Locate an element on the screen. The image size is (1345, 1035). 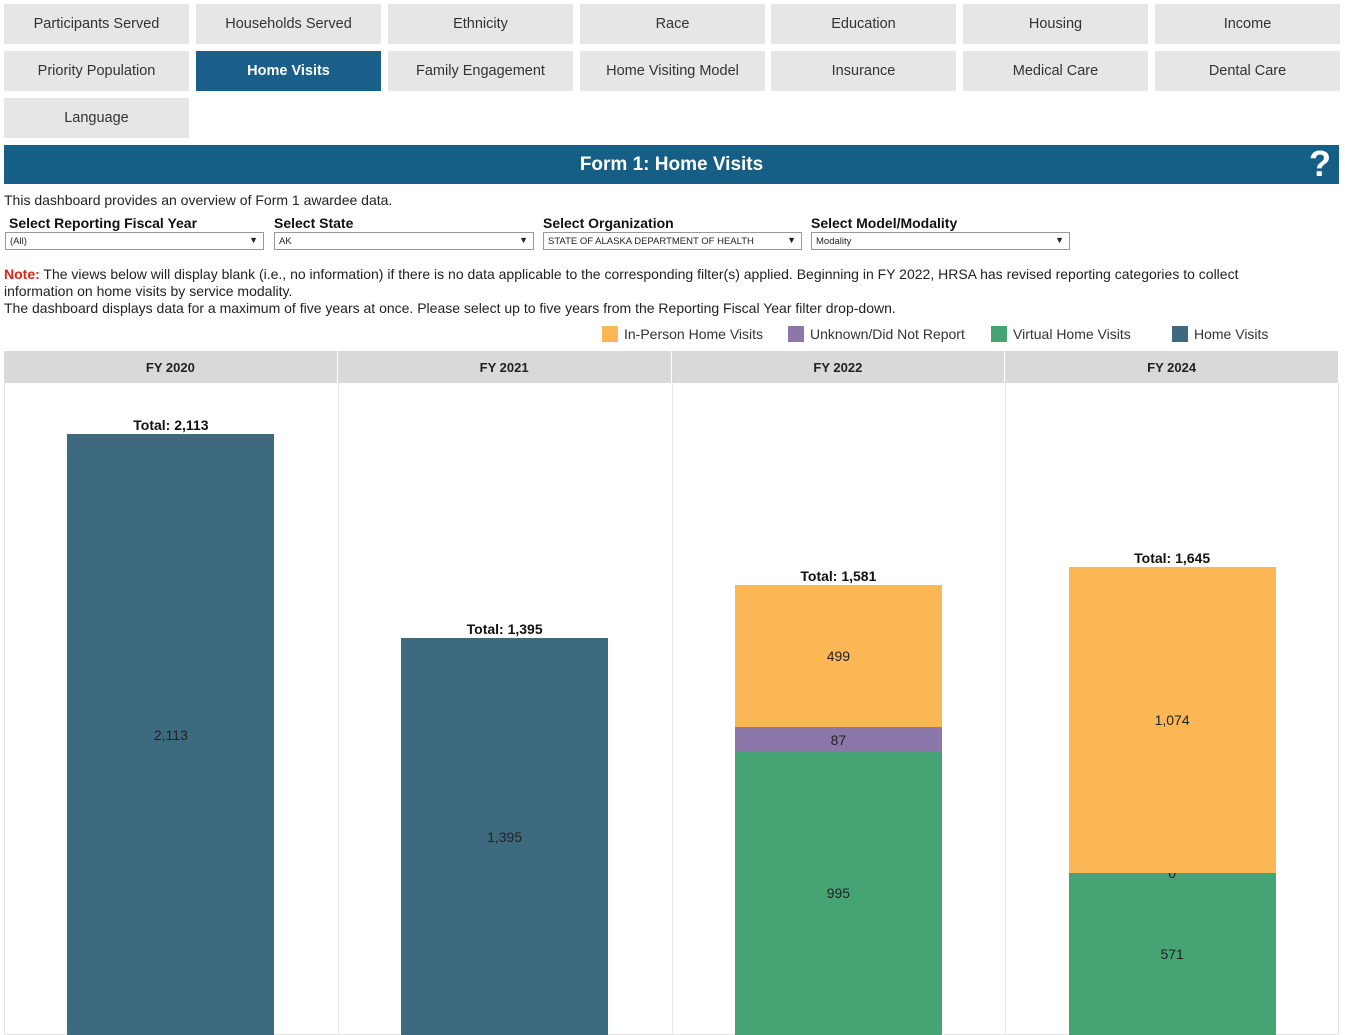
bar-segment-home-visits: 1,395 is located at coordinates (505, 836).